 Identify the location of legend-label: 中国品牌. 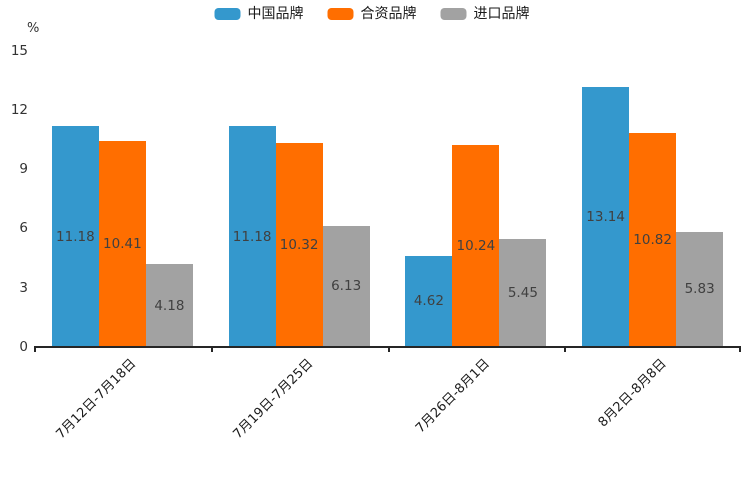
(275, 14).